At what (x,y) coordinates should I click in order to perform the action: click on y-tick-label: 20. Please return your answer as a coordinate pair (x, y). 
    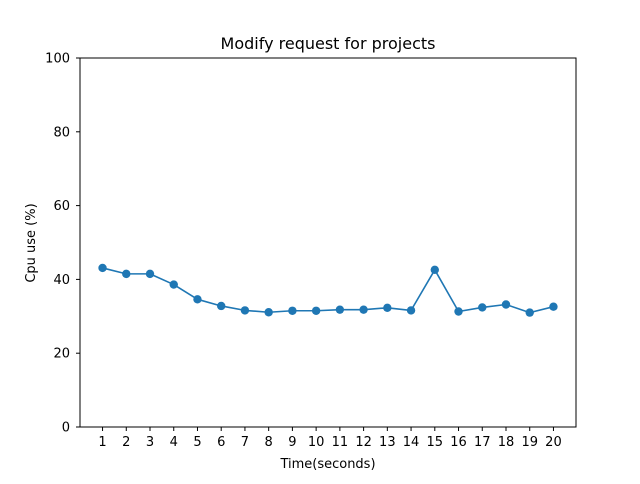
    Looking at the image, I should click on (61, 354).